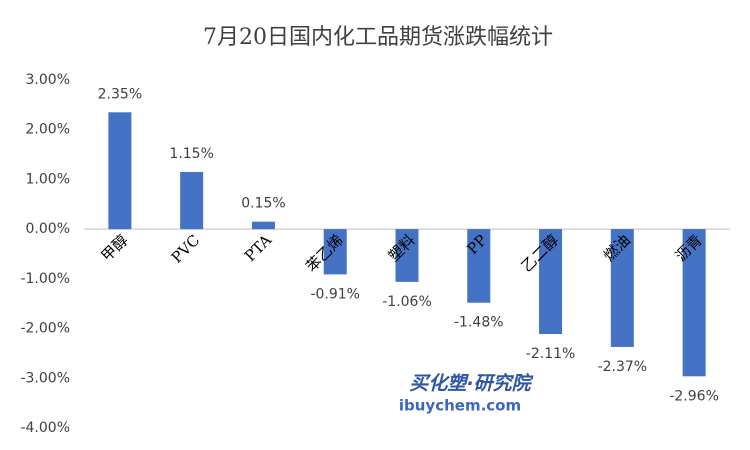 This screenshot has width=750, height=450. I want to click on y-tick-label: -1.00%, so click(45, 279).